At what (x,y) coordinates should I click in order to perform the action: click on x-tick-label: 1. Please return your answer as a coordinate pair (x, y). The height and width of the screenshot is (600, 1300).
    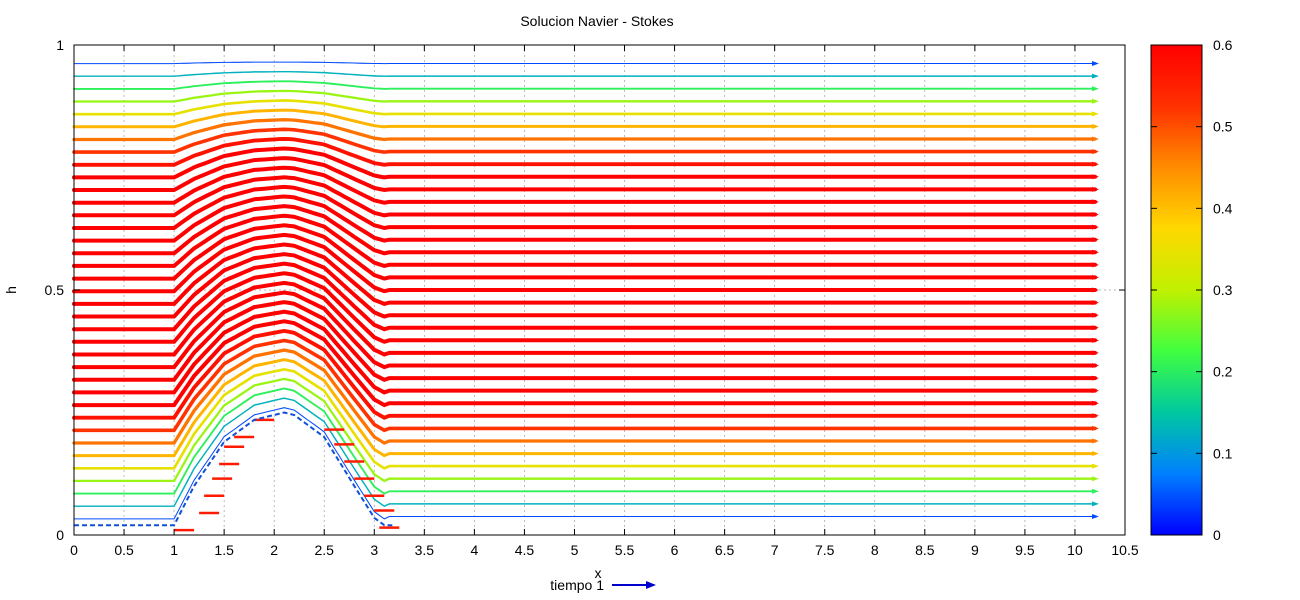
    Looking at the image, I should click on (174, 550).